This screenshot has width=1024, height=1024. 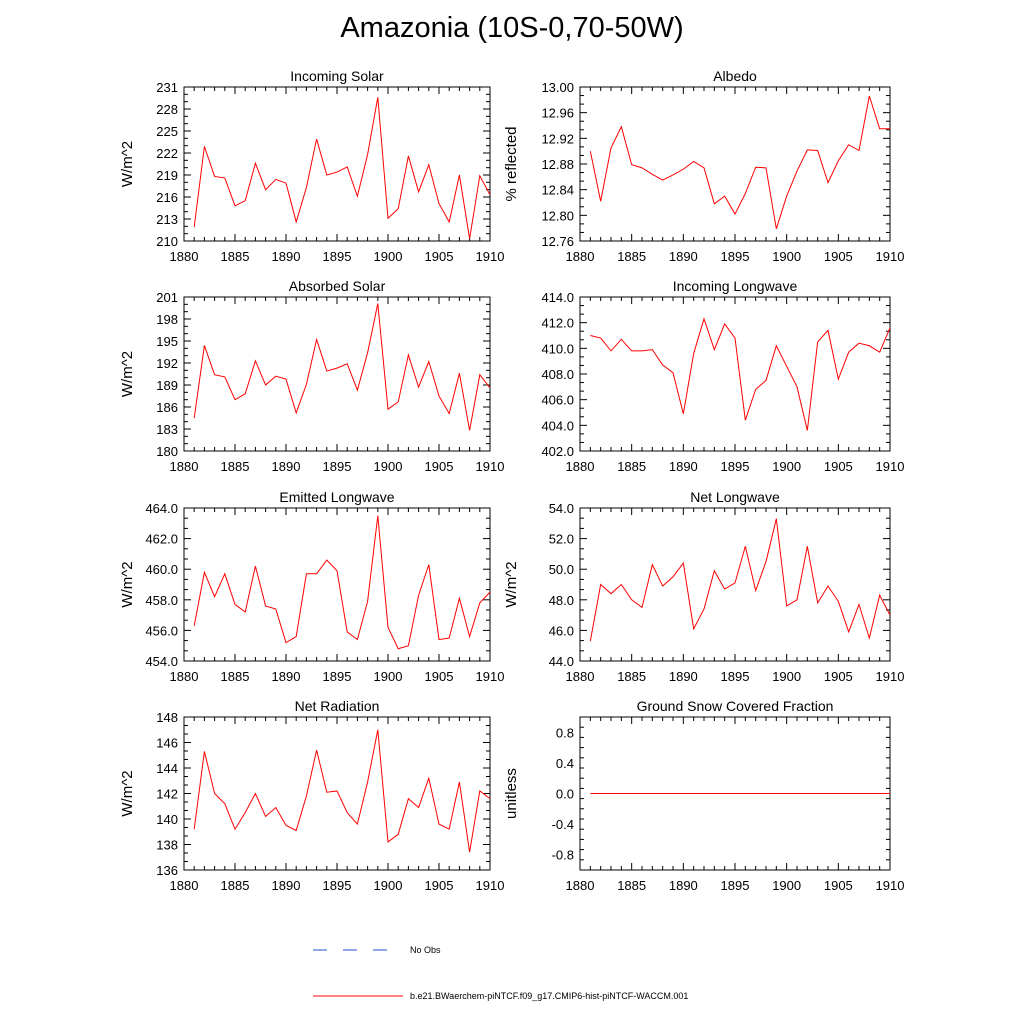 What do you see at coordinates (557, 113) in the screenshot?
I see `y-tick-label: 12.96` at bounding box center [557, 113].